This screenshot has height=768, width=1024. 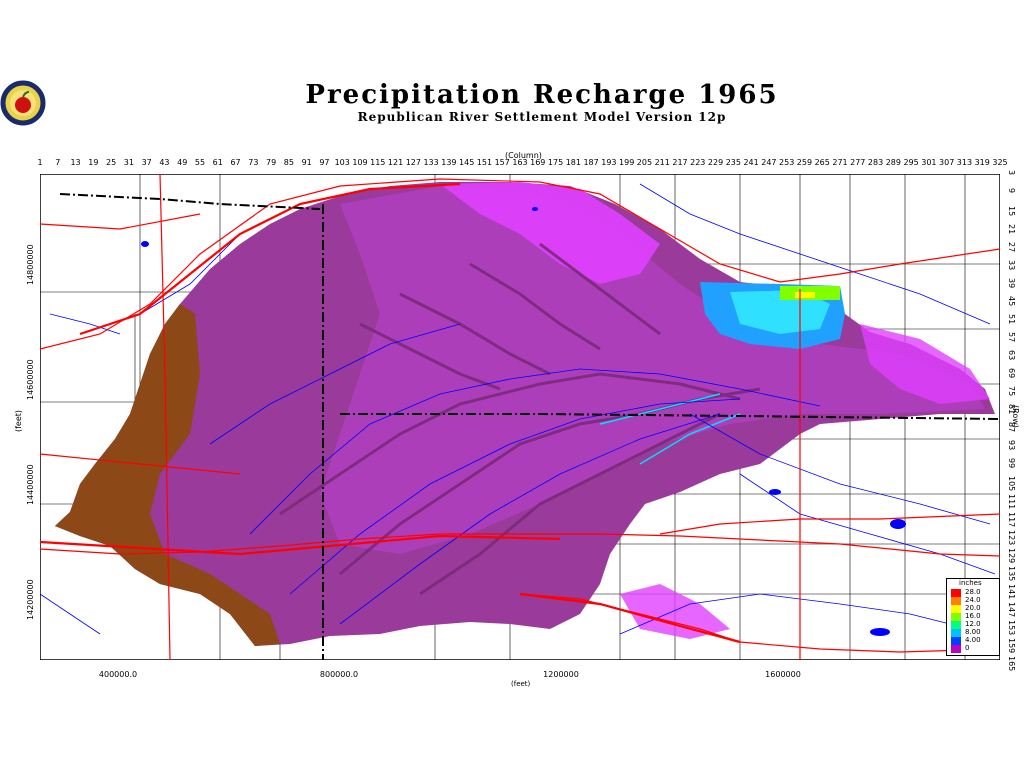 I want to click on row-tick: 159, so click(x=1011, y=646).